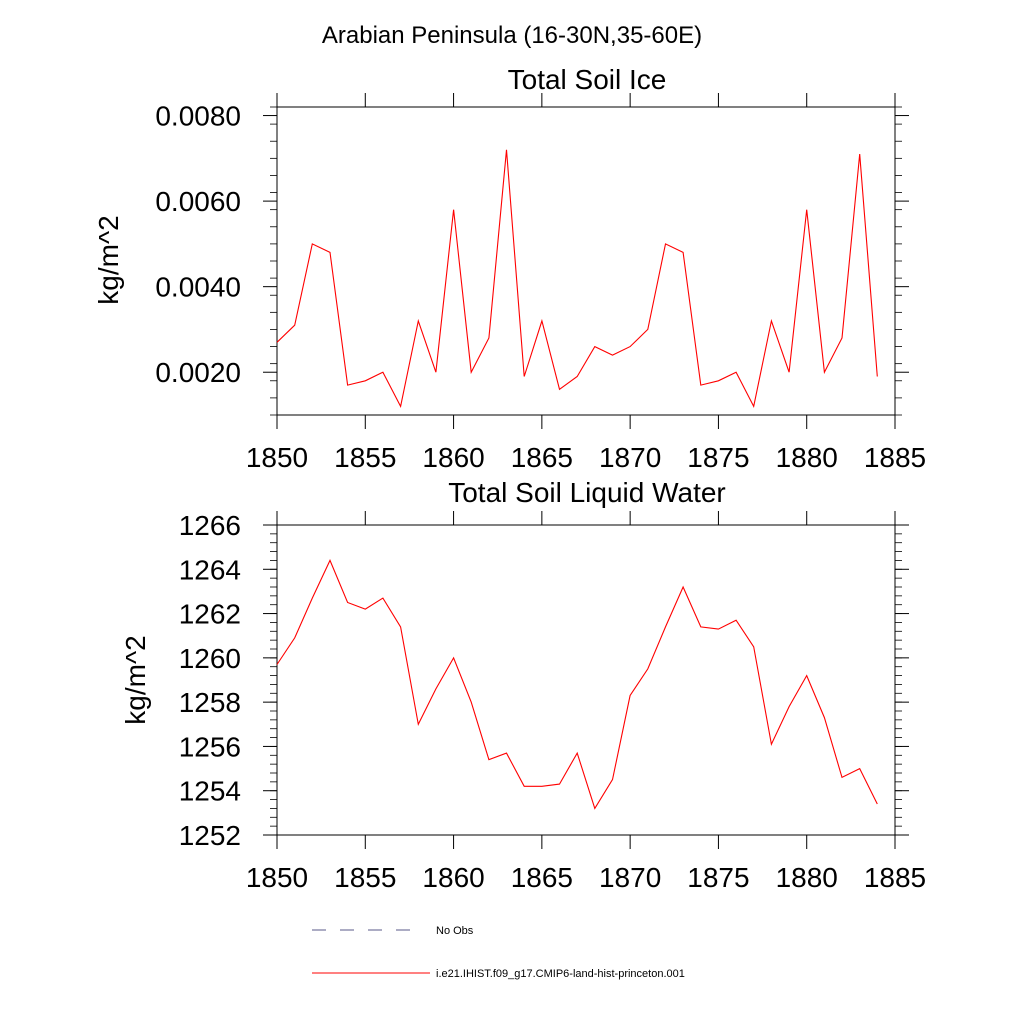  I want to click on y-tick-label: 1260, so click(210, 658).